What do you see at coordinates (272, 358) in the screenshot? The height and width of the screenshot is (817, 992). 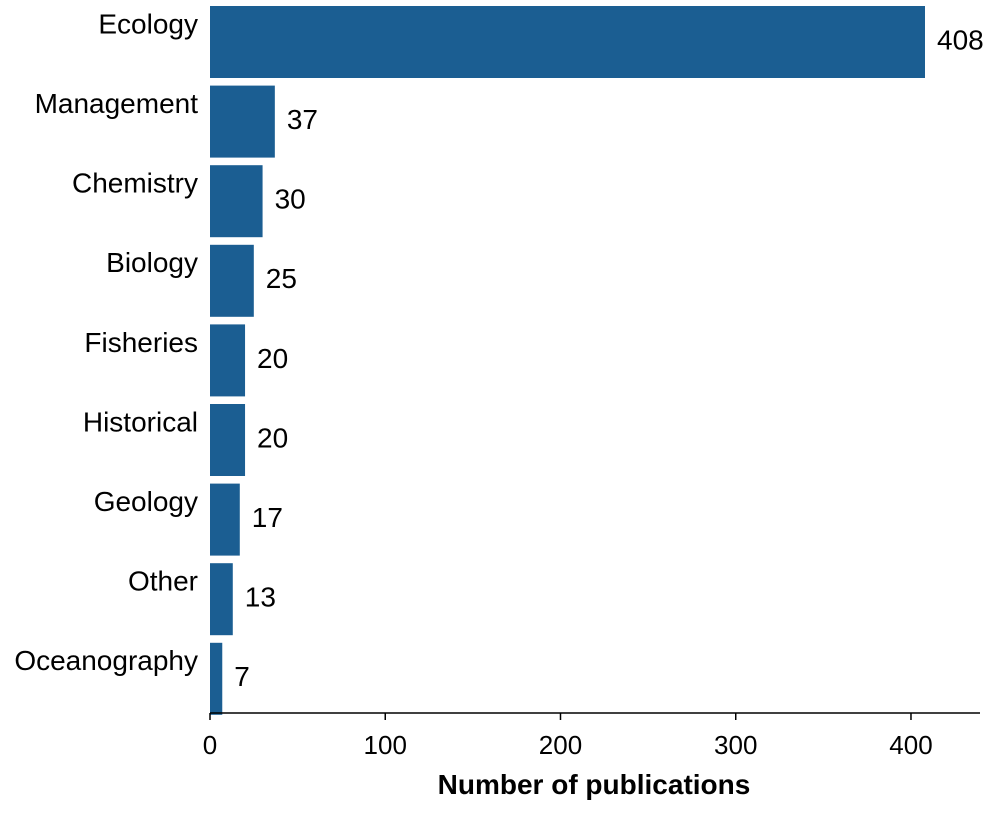 I see `data-label-fisheries: 20` at bounding box center [272, 358].